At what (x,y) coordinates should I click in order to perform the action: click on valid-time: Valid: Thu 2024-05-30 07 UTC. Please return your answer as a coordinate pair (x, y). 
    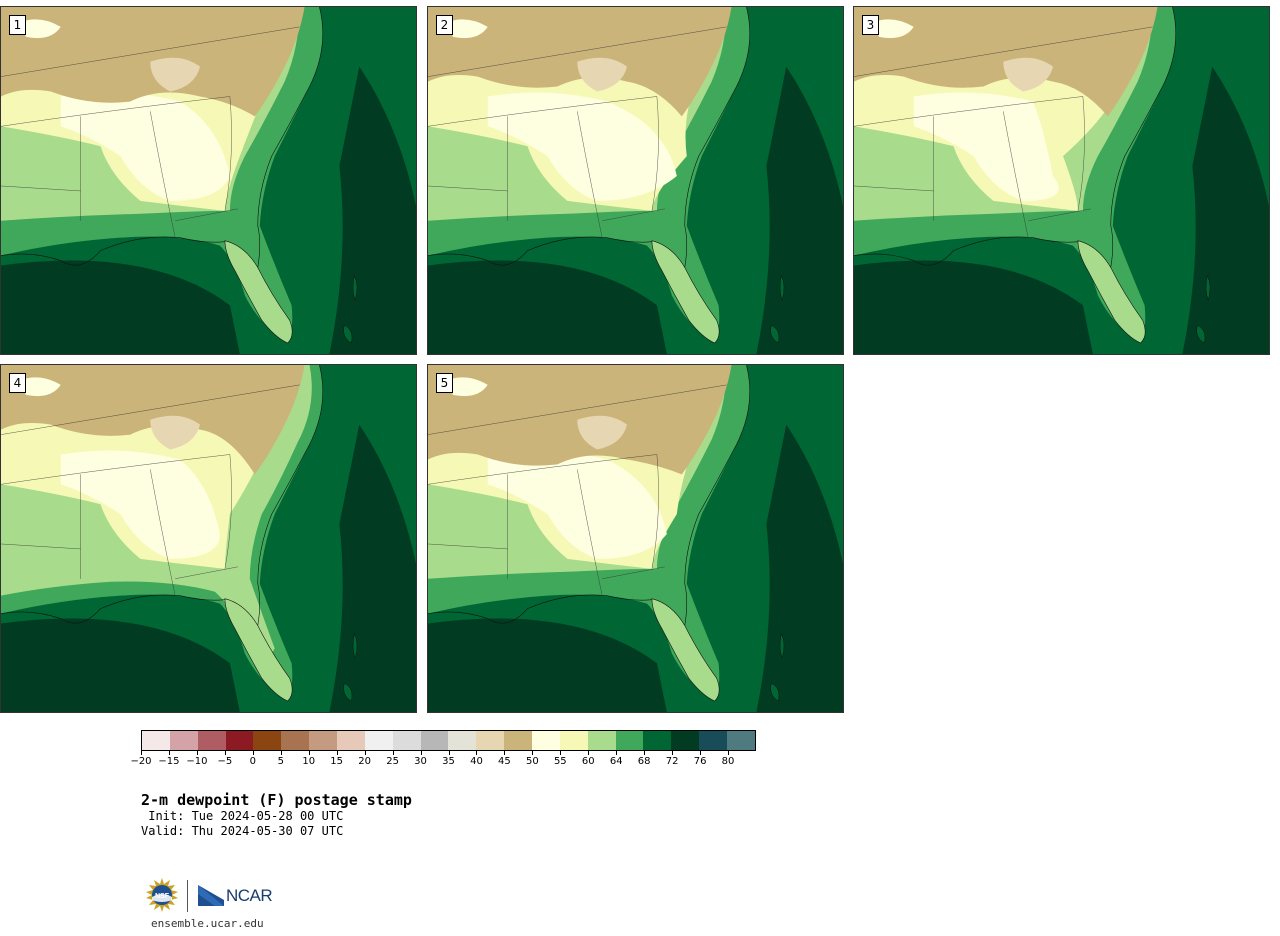
    Looking at the image, I should click on (242, 831).